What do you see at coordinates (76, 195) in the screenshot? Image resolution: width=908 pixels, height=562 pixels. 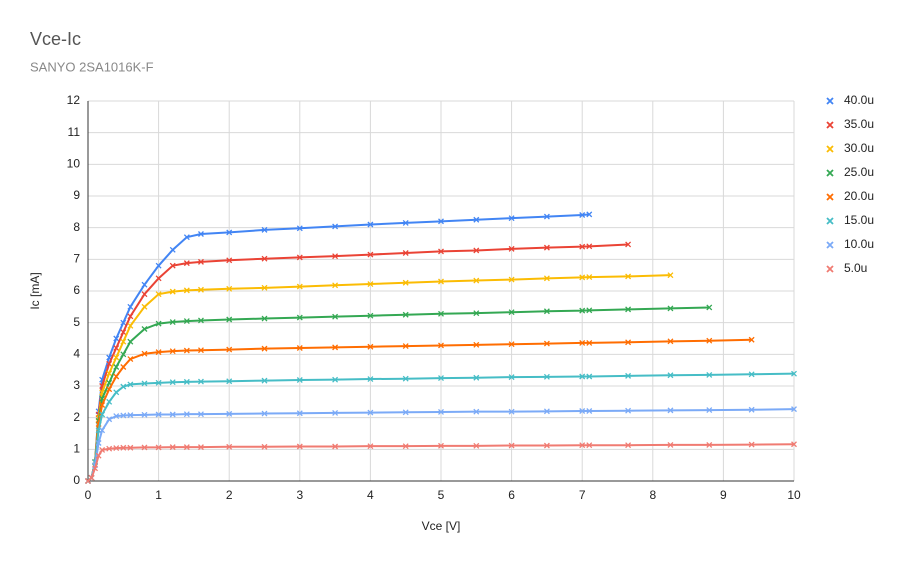 I see `y-tick-label: 9` at bounding box center [76, 195].